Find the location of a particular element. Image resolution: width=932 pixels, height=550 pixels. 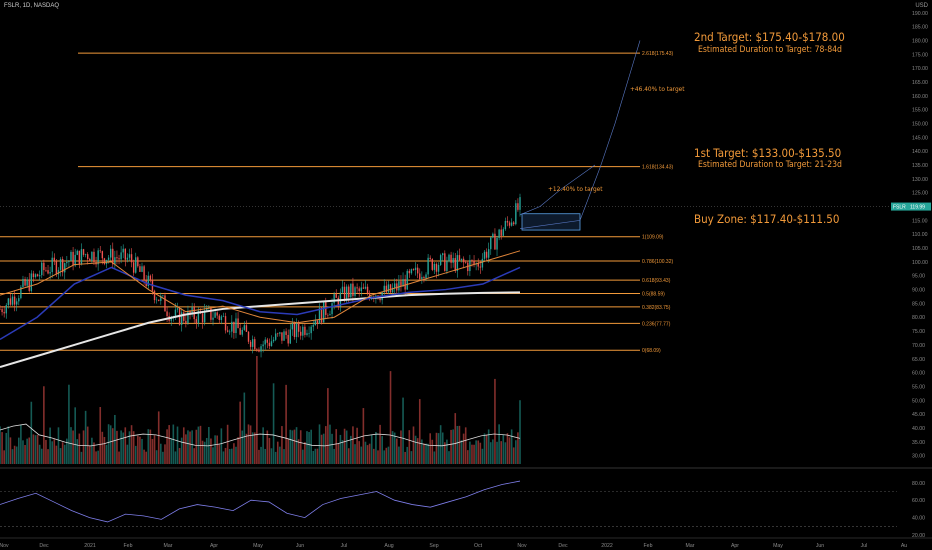

price-tick-label: 150.00 is located at coordinates (920, 125).